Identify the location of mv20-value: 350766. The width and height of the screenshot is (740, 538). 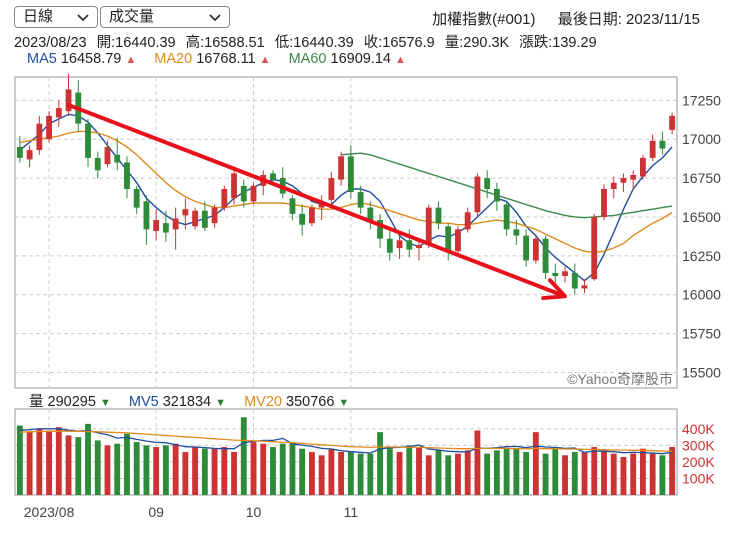
(310, 402).